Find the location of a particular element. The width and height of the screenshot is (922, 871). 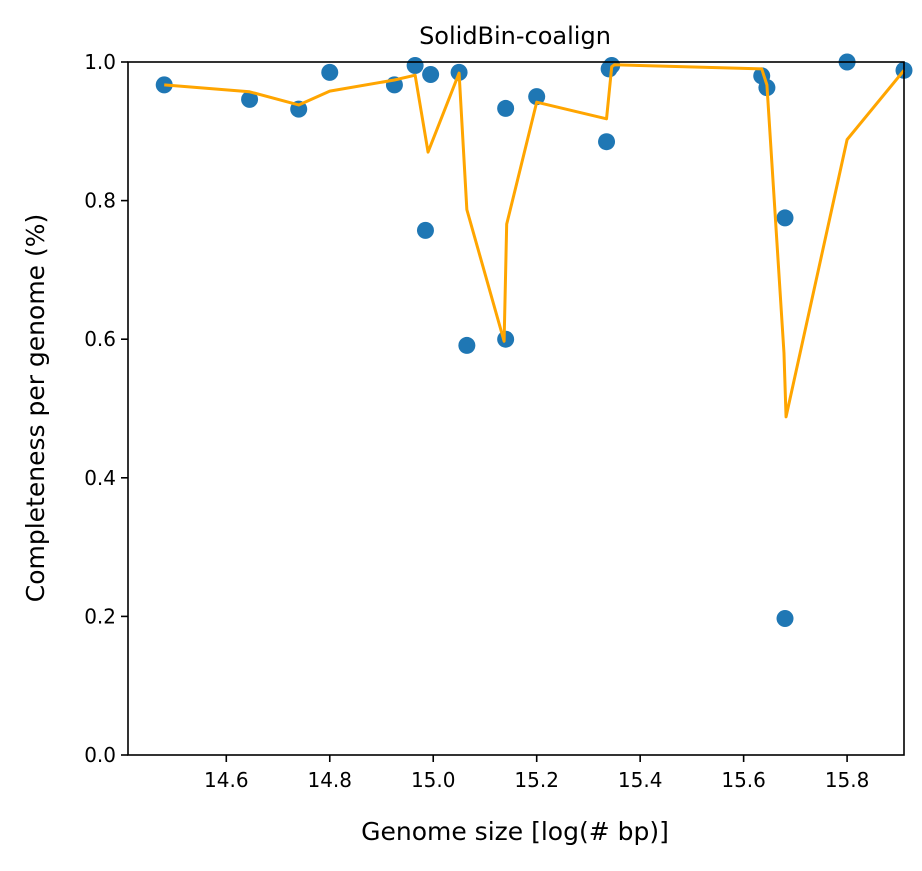

x-axis-label: Genome size [log(# bp)] is located at coordinates (515, 831).